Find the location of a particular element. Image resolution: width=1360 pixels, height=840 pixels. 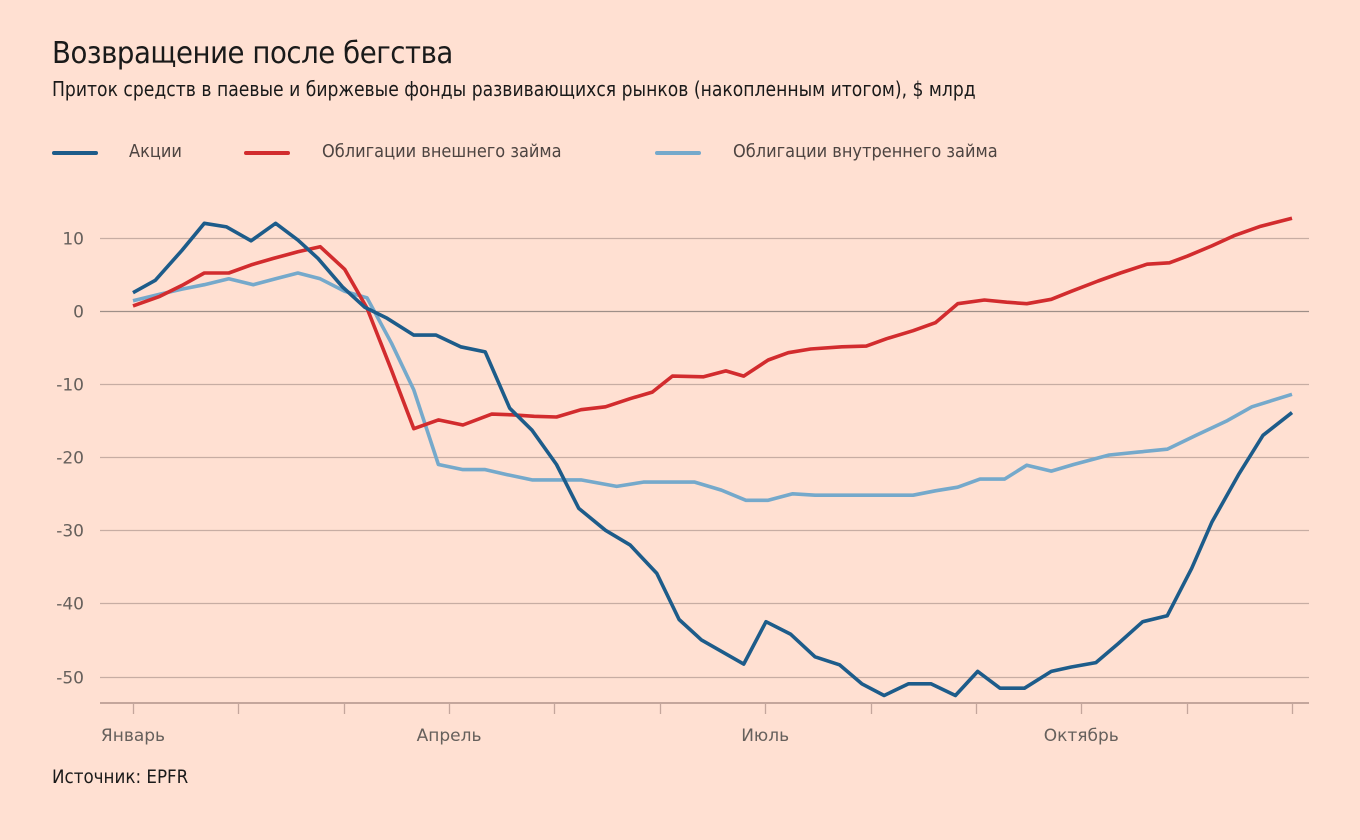

y-tick-label: 0 is located at coordinates (78, 313).